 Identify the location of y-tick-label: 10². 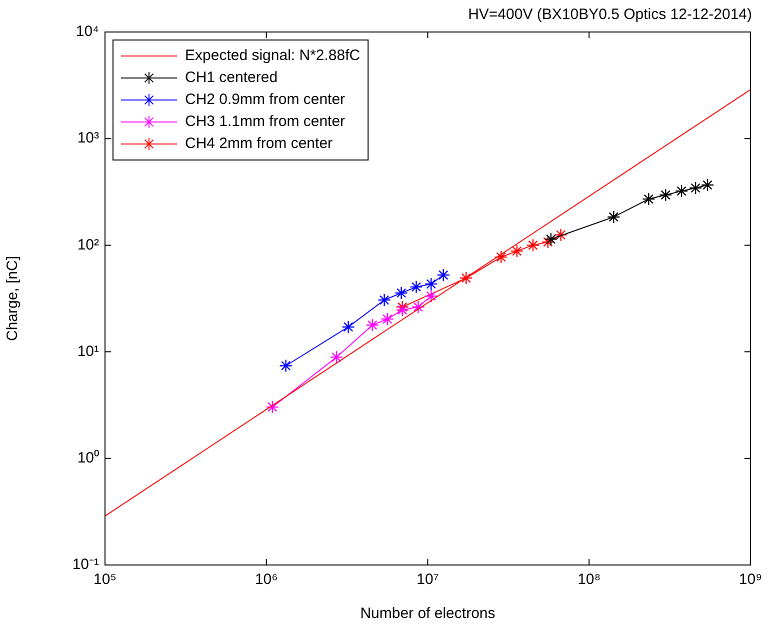
(88, 245).